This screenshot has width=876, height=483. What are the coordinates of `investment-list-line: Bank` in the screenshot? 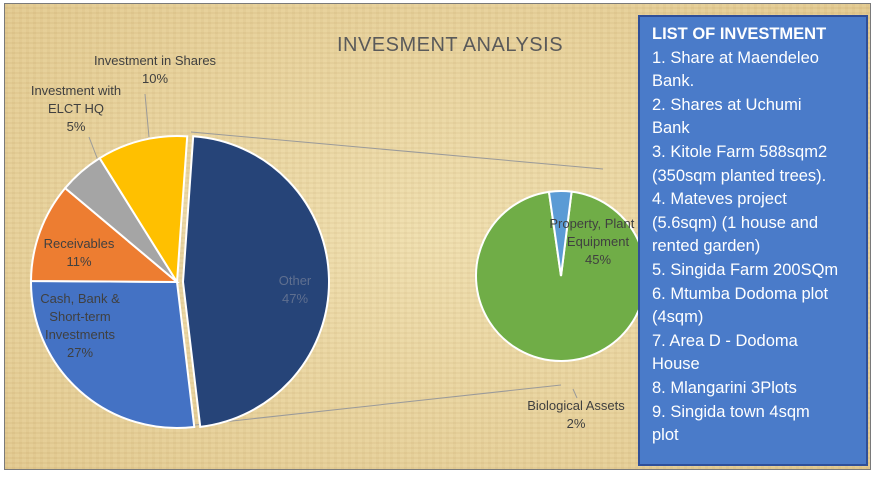 It's located at (671, 128).